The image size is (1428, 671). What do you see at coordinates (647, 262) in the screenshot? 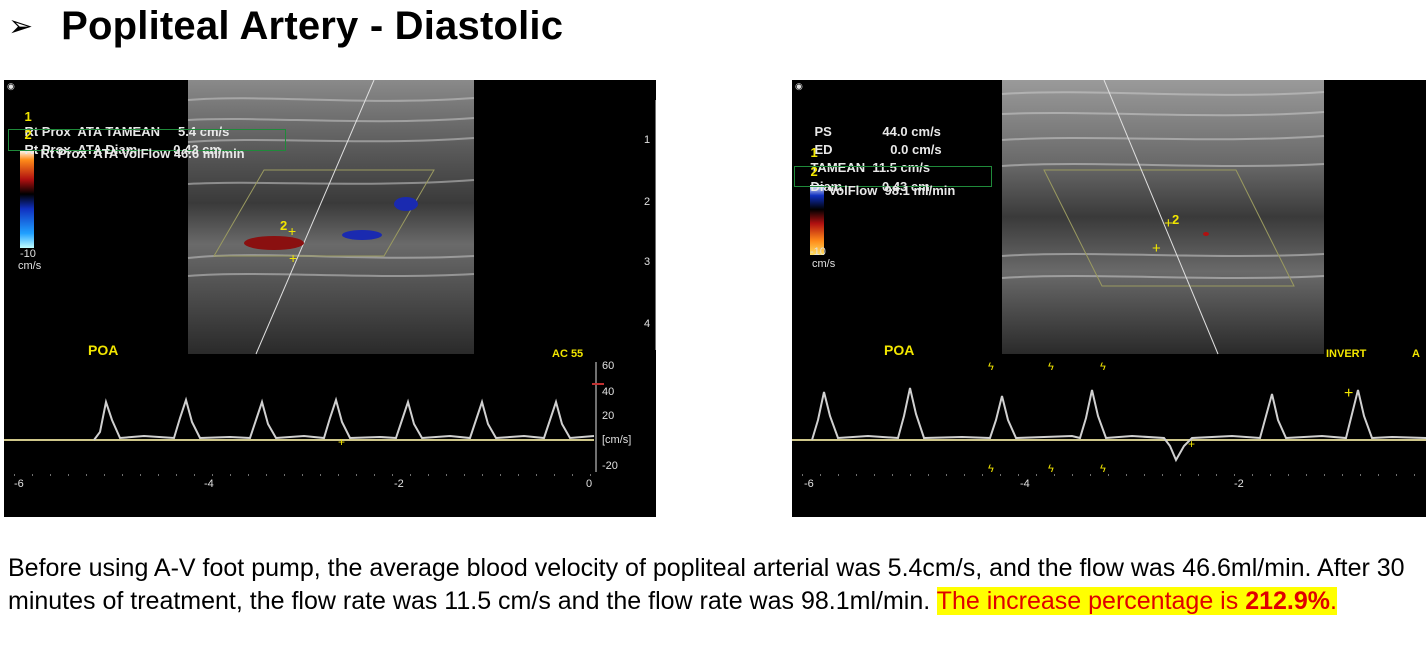
I see `depth-tick: 3` at bounding box center [647, 262].